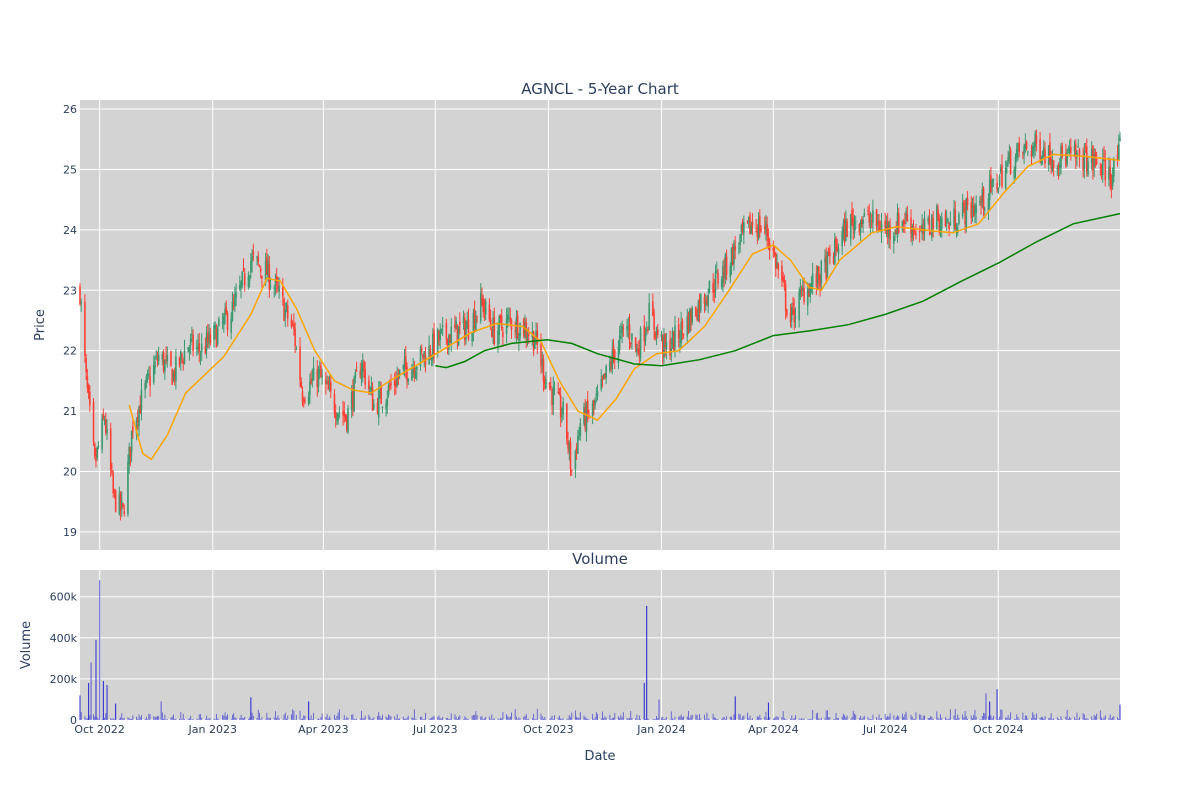 The width and height of the screenshot is (1200, 804). I want to click on price-axis-title: Price, so click(40, 325).